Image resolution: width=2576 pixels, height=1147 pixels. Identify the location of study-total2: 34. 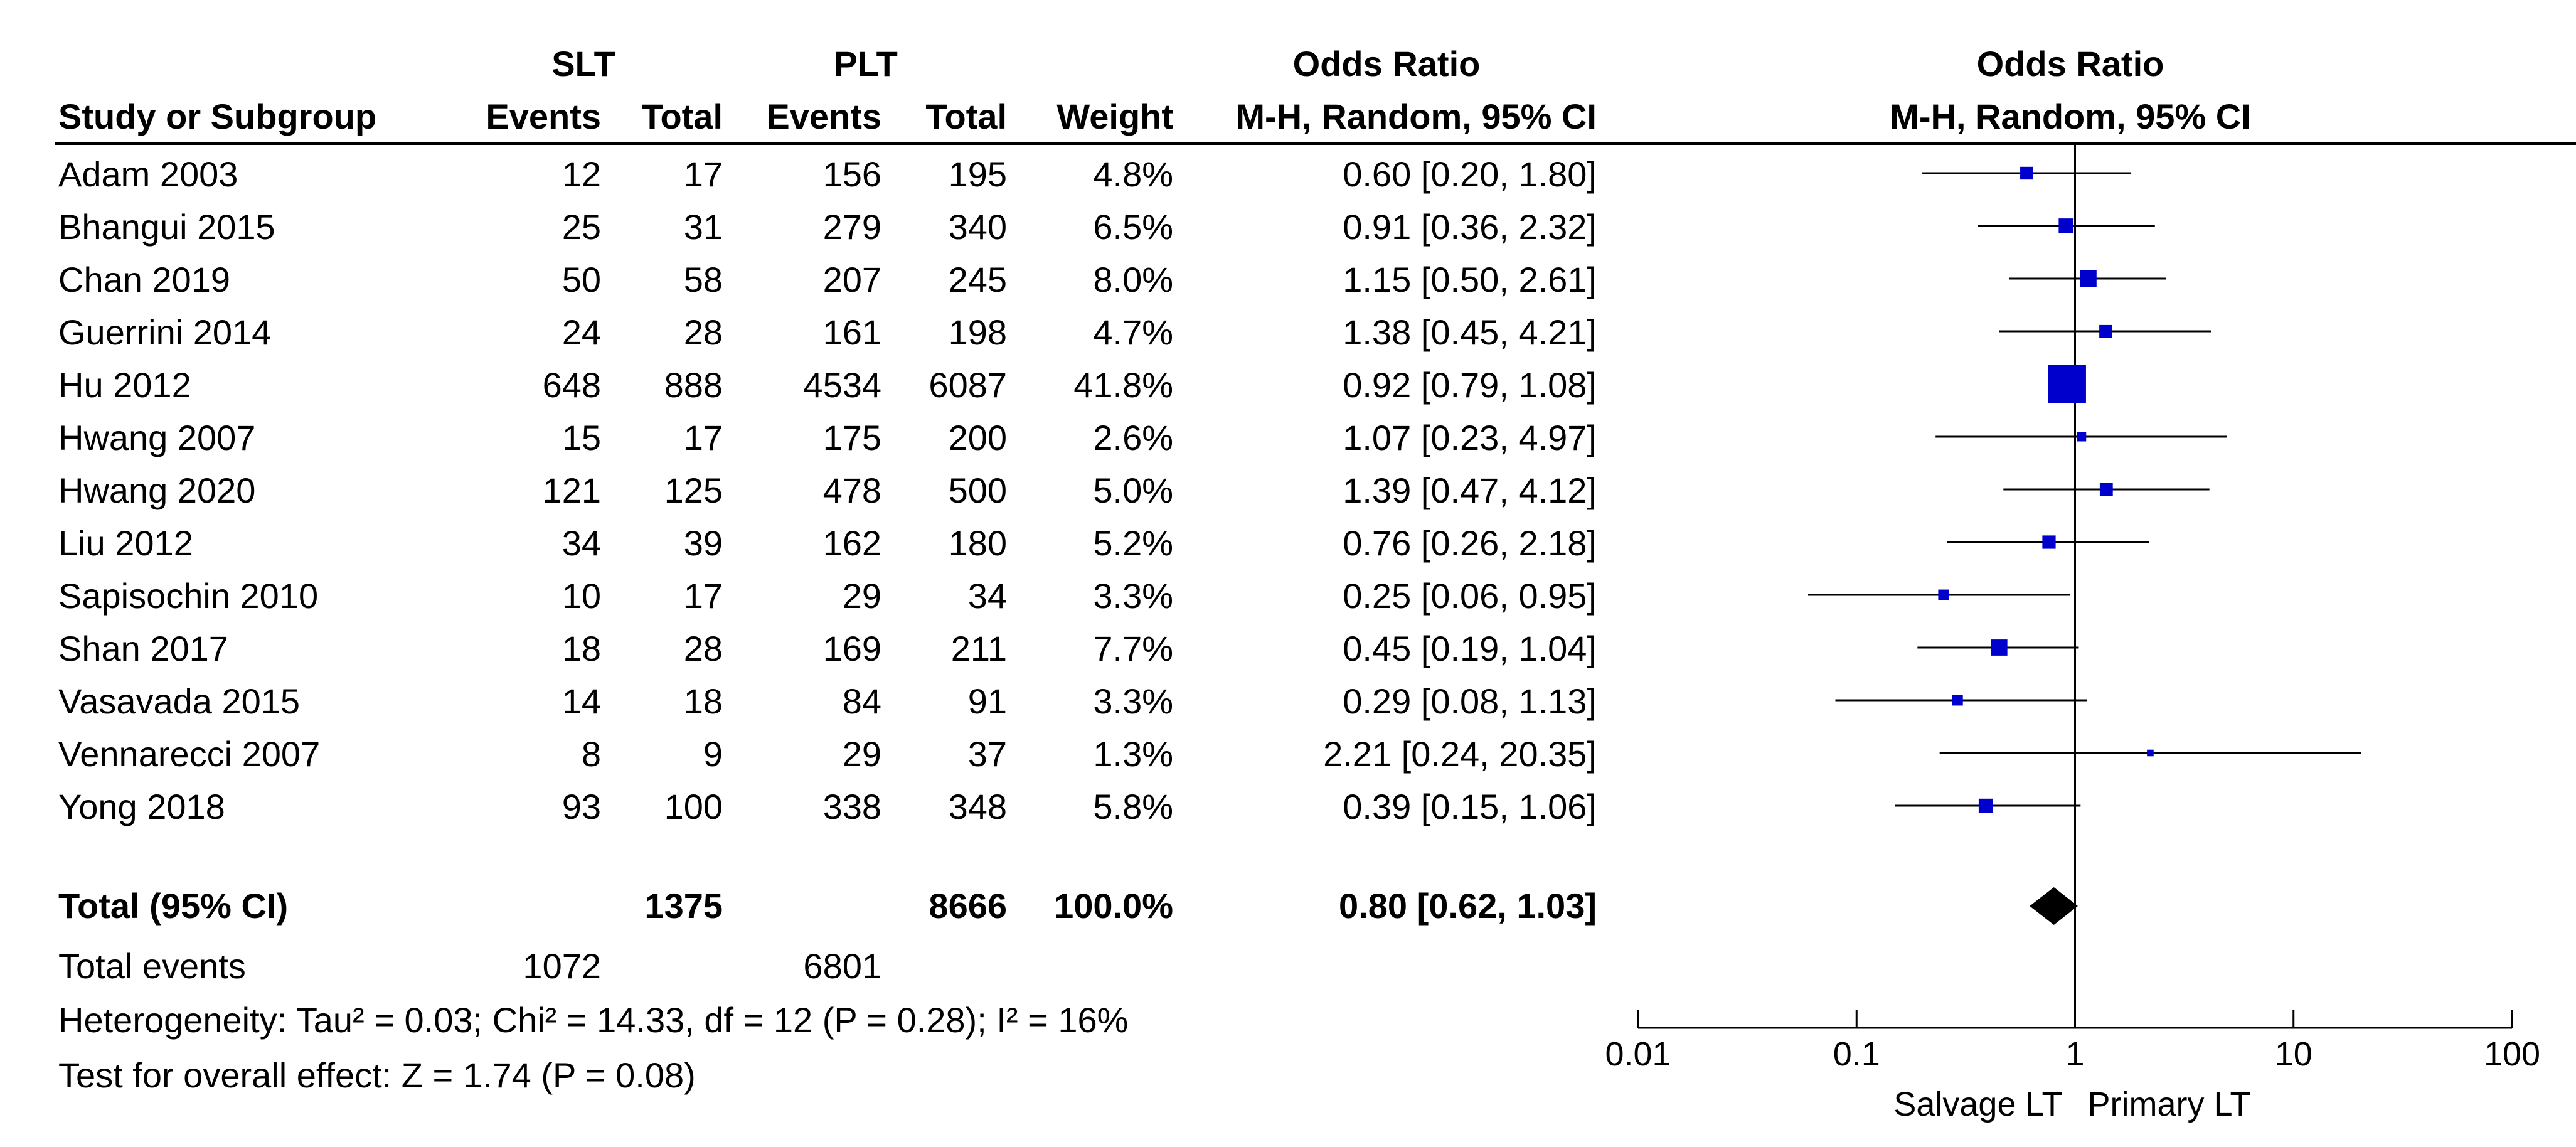
(987, 596).